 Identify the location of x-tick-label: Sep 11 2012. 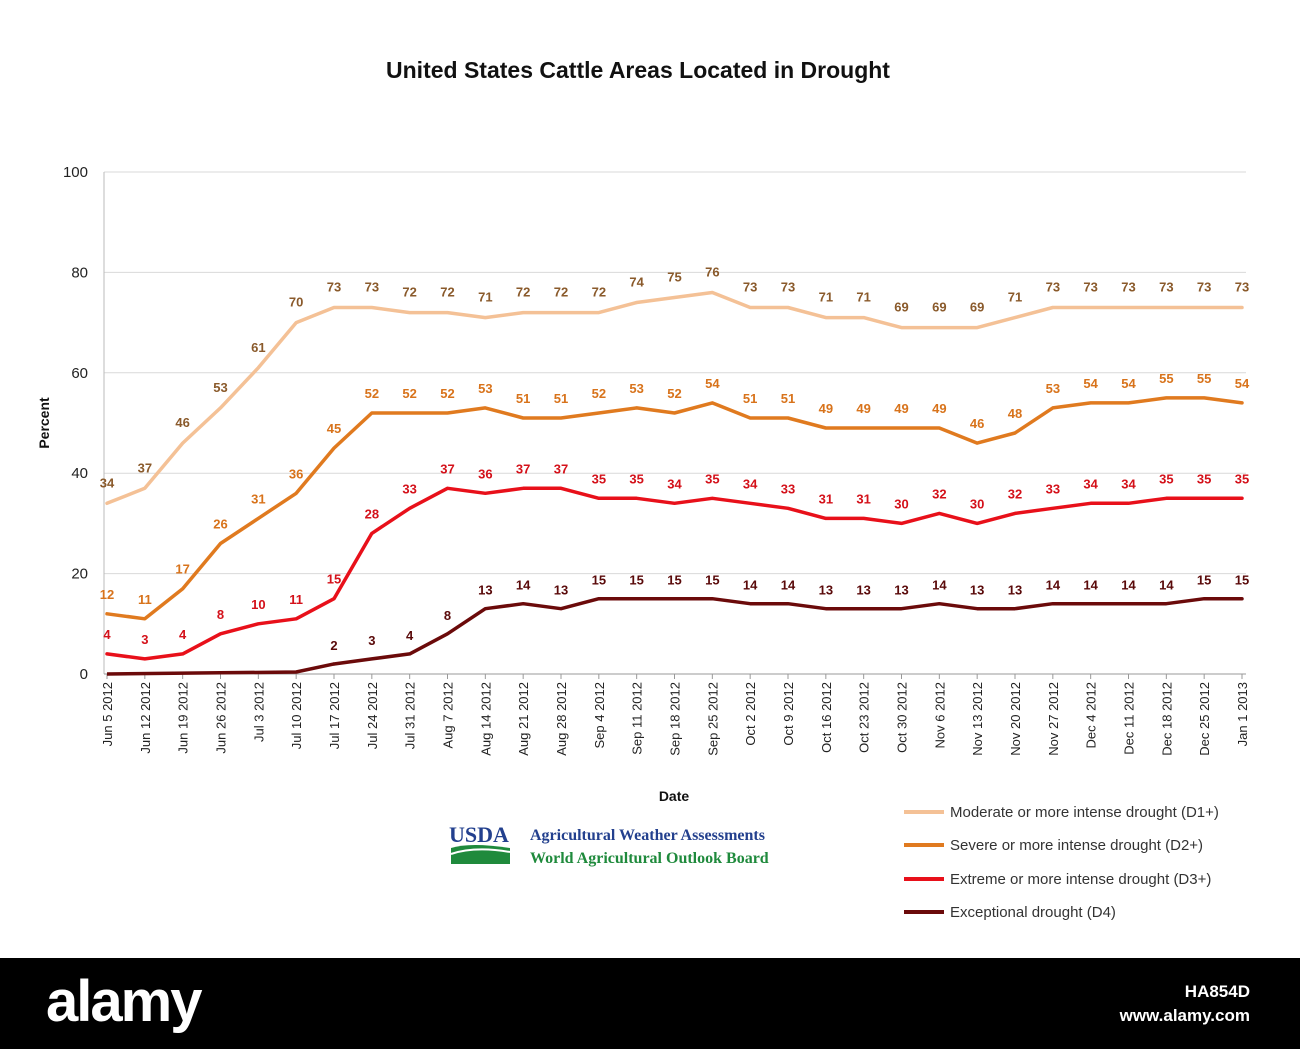
(637, 718).